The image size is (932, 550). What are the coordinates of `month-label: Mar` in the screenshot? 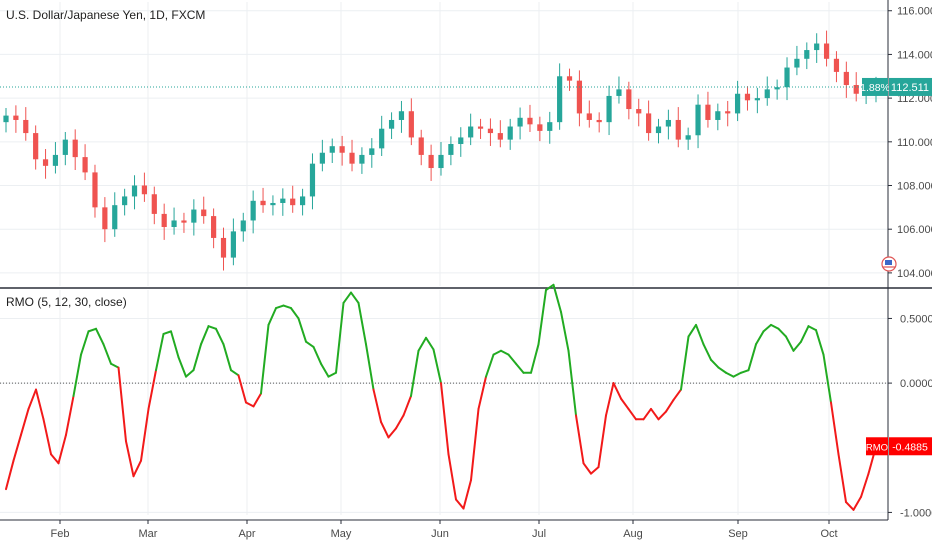 It's located at (148, 534).